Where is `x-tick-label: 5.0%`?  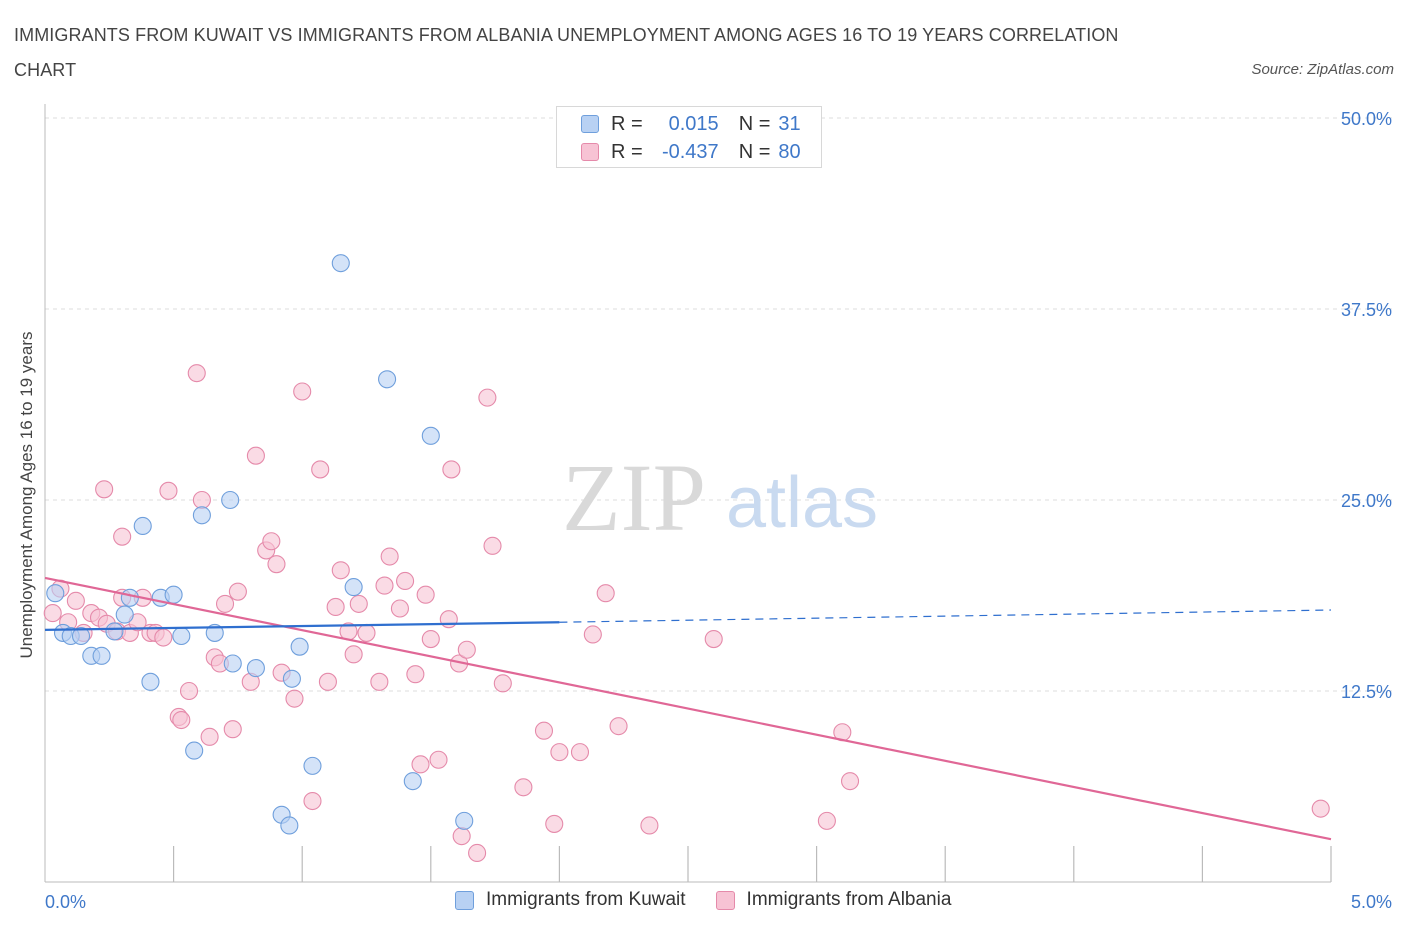 x-tick-label: 5.0% is located at coordinates (1371, 902).